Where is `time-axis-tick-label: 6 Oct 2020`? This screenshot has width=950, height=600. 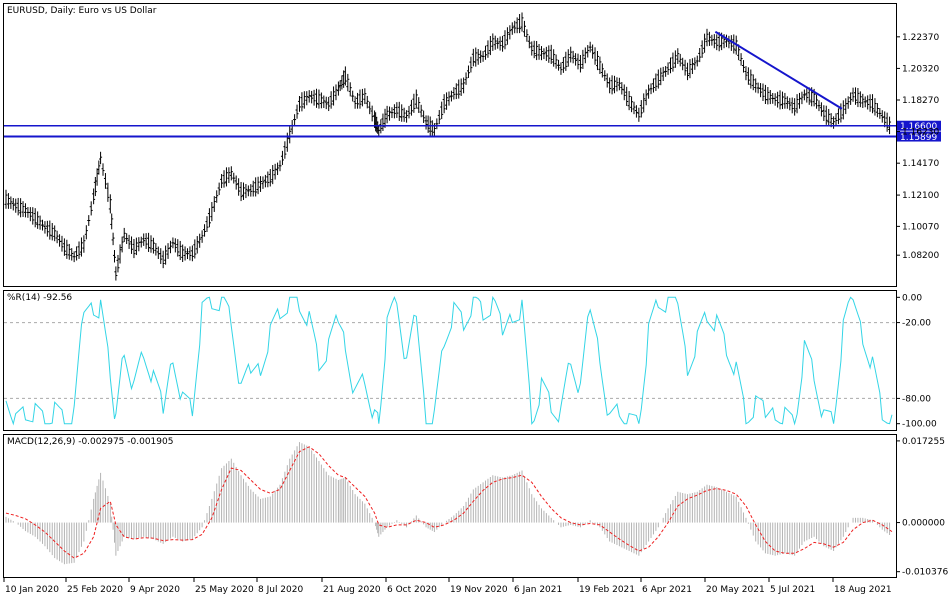
time-axis-tick-label: 6 Oct 2020 is located at coordinates (412, 590).